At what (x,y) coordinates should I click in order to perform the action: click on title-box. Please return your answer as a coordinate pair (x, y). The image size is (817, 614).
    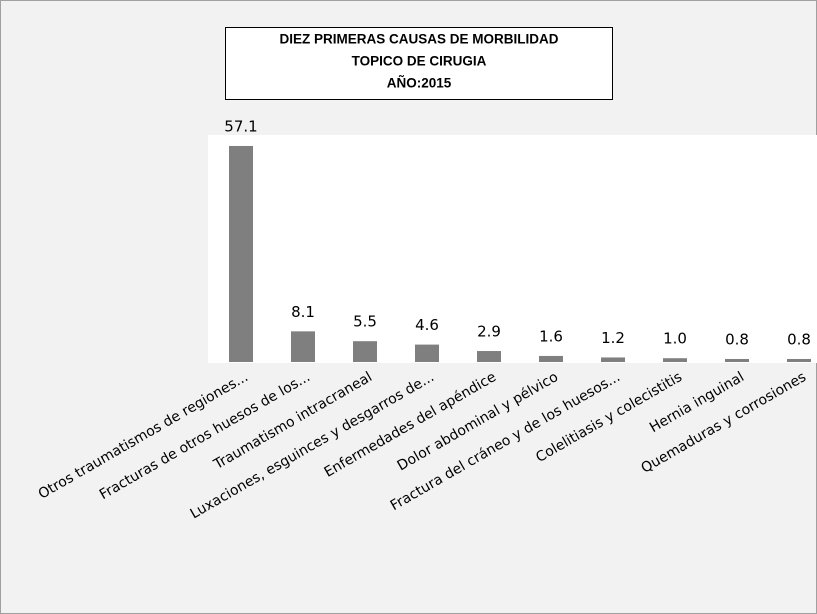
    Looking at the image, I should click on (419, 63).